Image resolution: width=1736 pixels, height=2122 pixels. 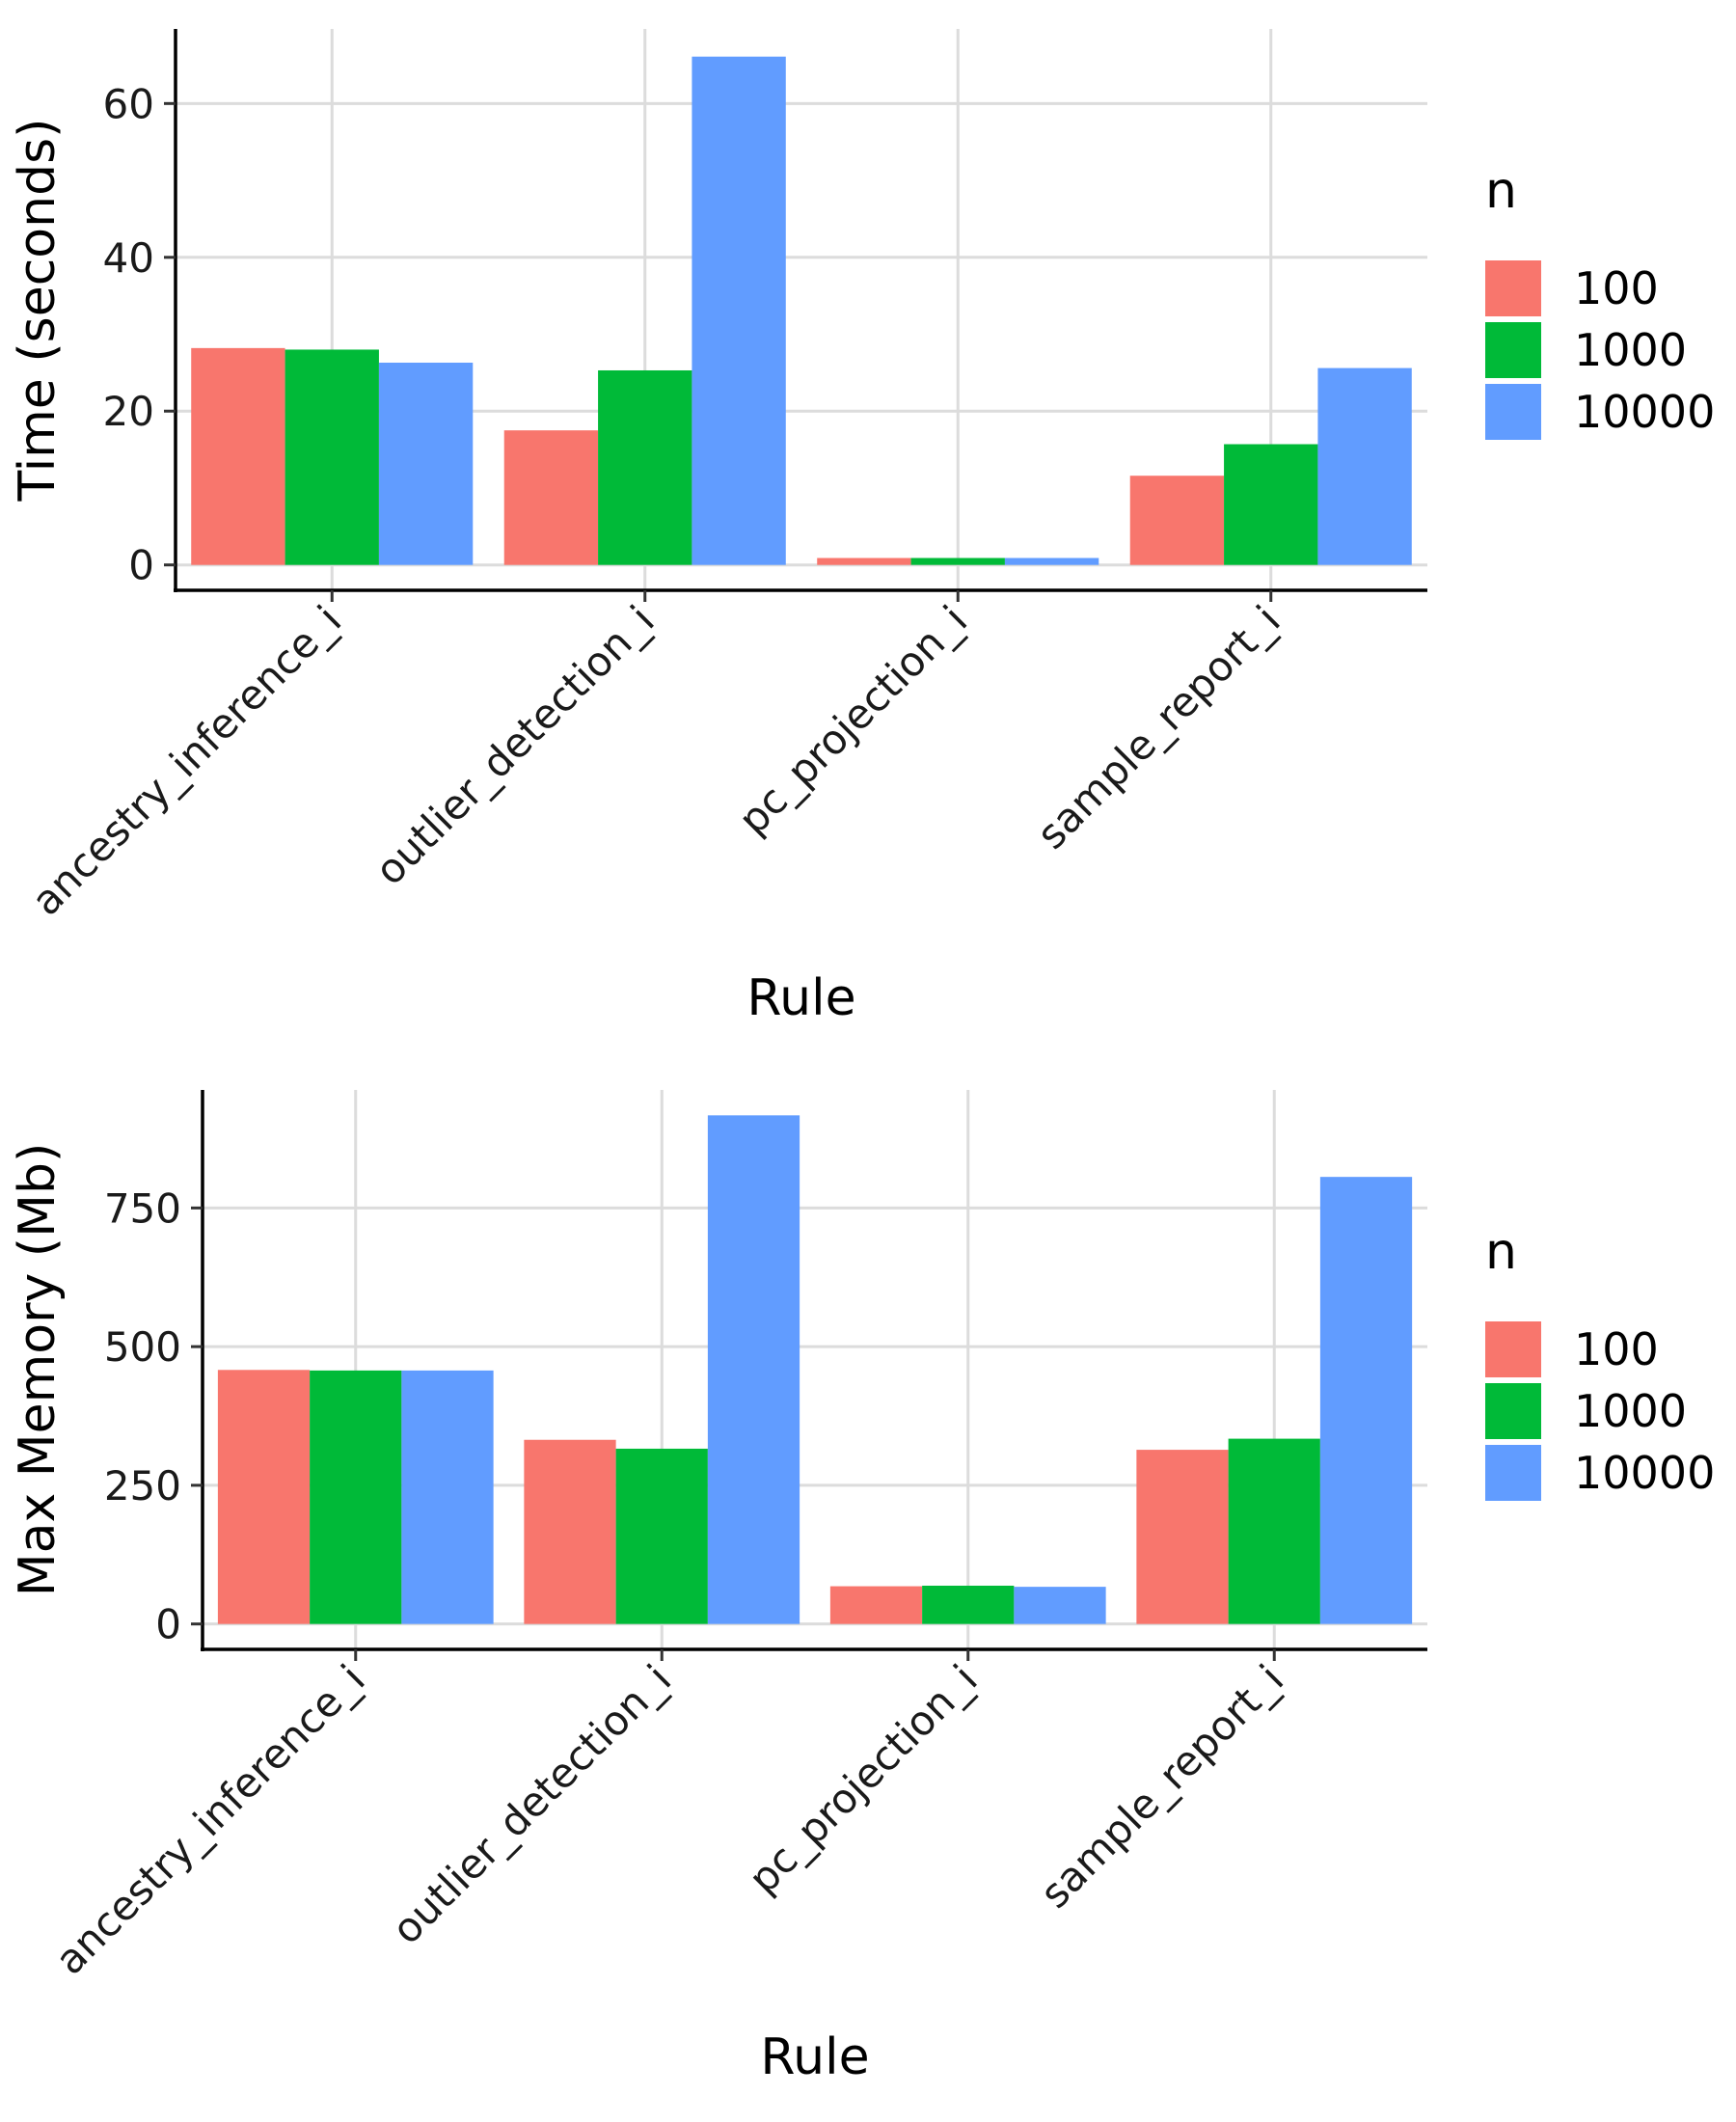 What do you see at coordinates (128, 412) in the screenshot?
I see `y-tick-label: 20` at bounding box center [128, 412].